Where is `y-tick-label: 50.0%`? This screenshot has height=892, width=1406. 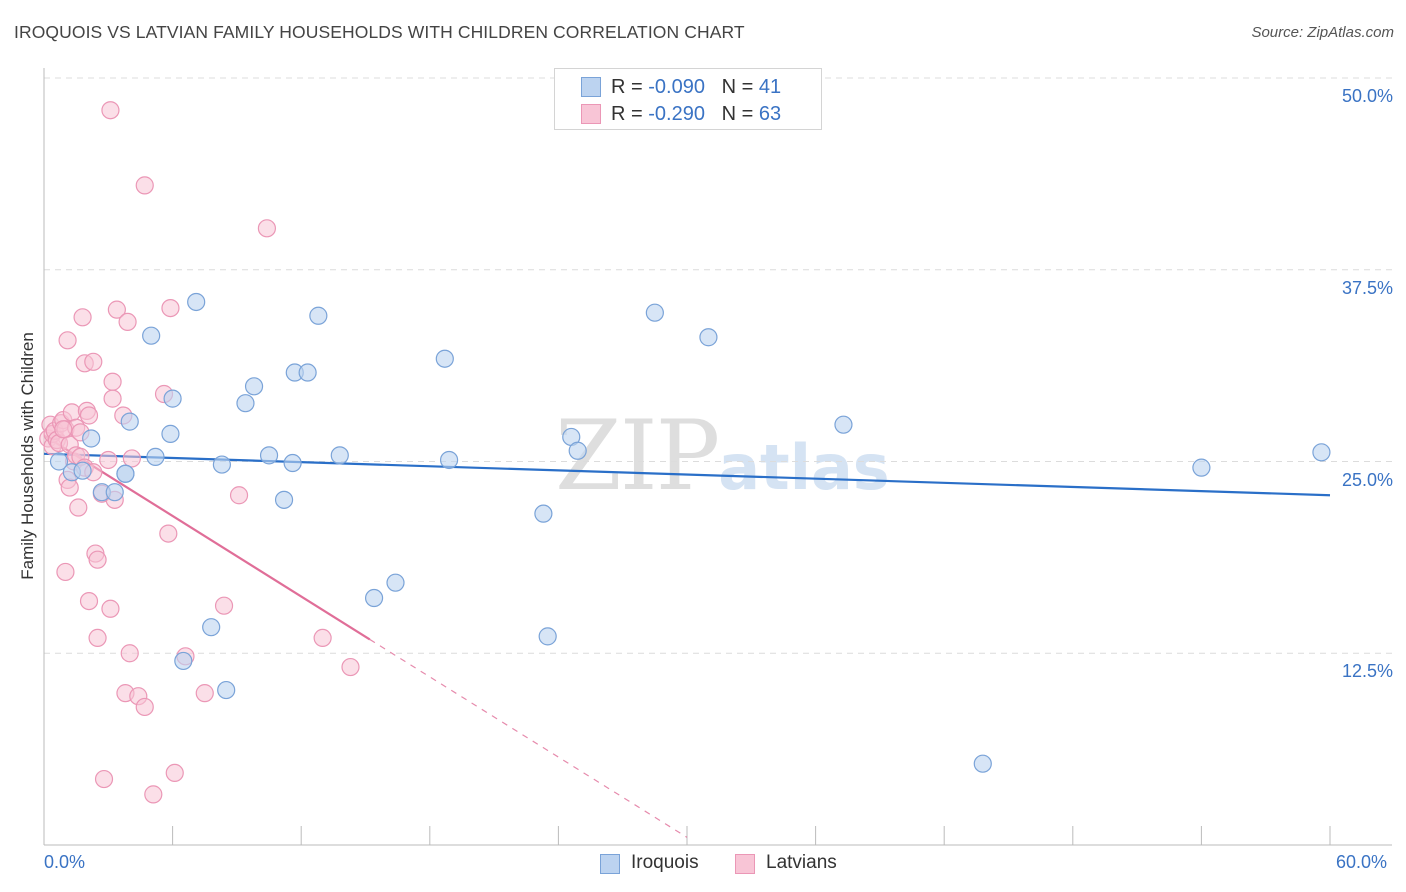 y-tick-label: 50.0% is located at coordinates (1367, 96).